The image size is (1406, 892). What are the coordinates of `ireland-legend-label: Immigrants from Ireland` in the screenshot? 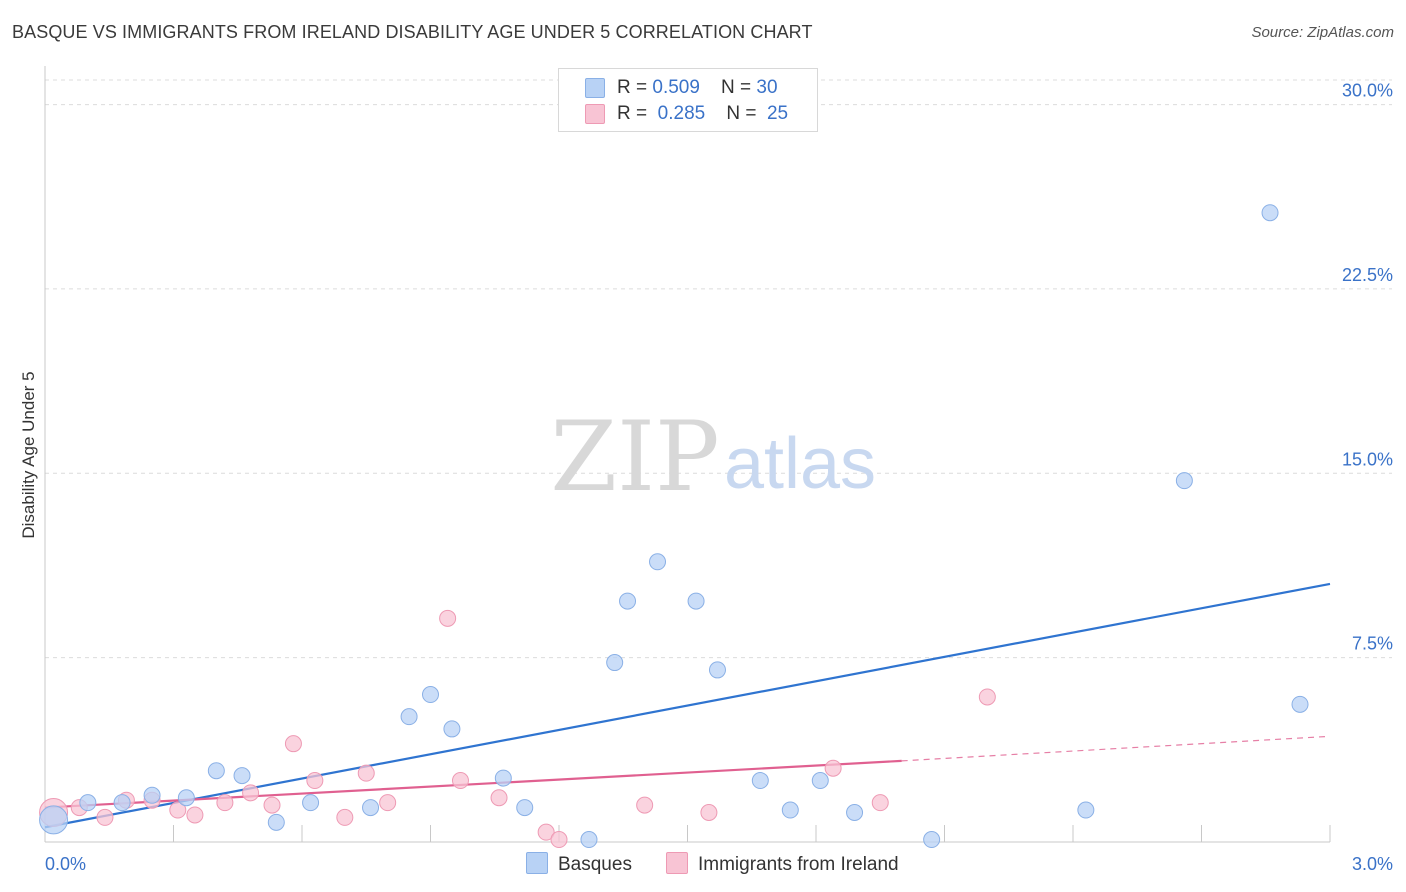 It's located at (798, 864).